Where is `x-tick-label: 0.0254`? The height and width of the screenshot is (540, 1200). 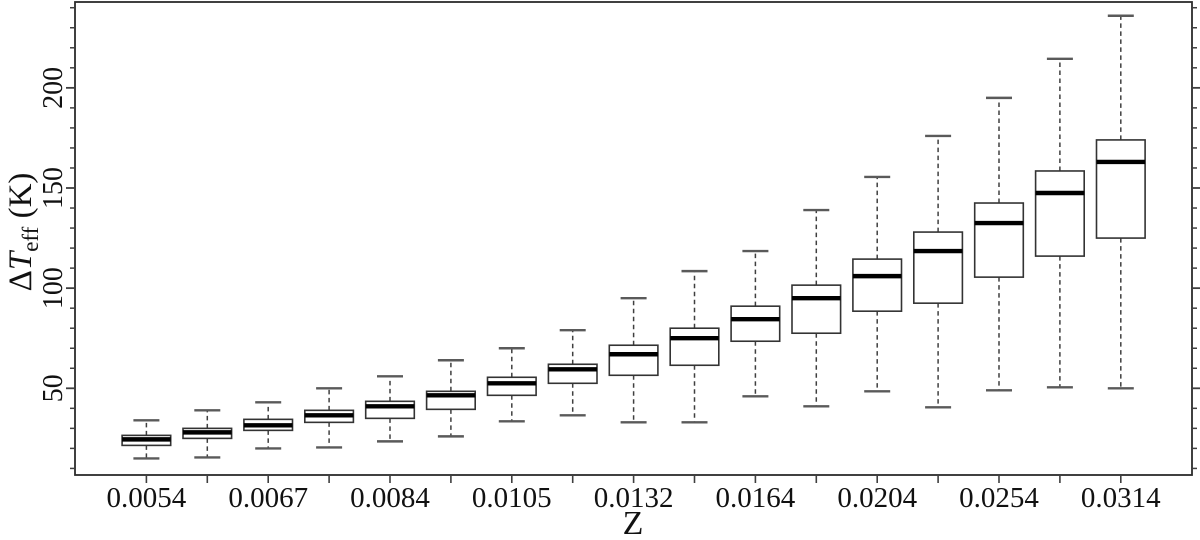 x-tick-label: 0.0254 is located at coordinates (999, 498).